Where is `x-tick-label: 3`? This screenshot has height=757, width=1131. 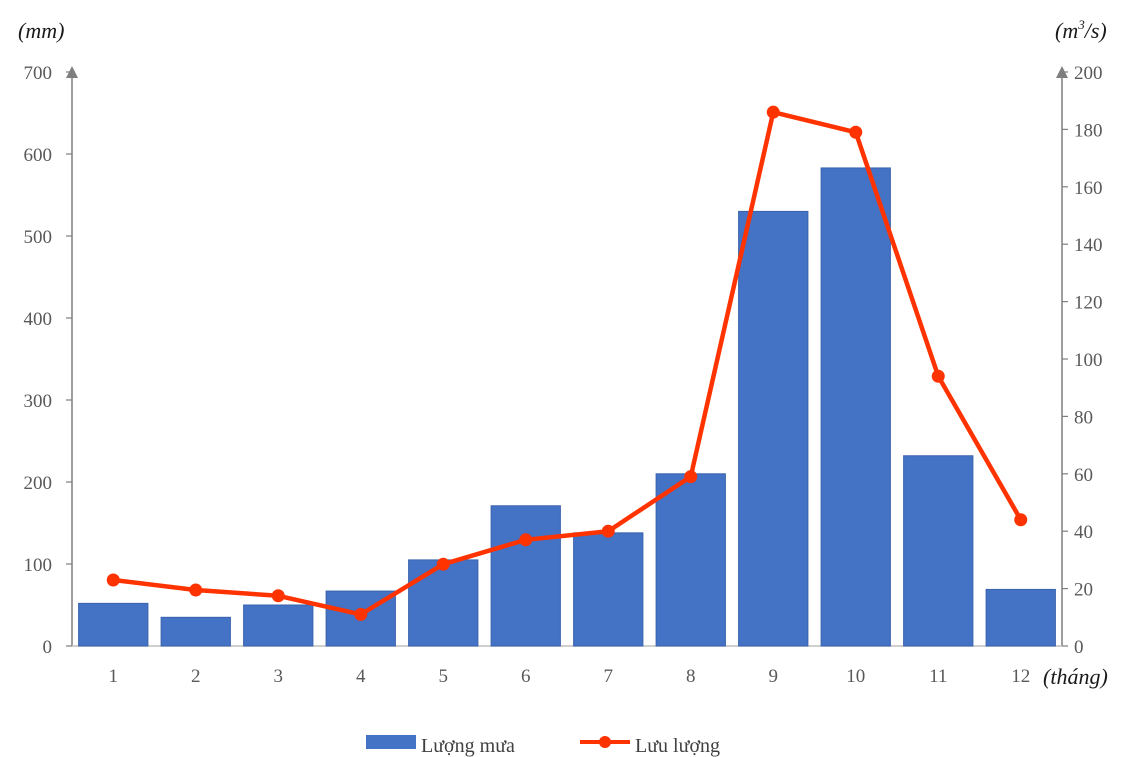 x-tick-label: 3 is located at coordinates (279, 676).